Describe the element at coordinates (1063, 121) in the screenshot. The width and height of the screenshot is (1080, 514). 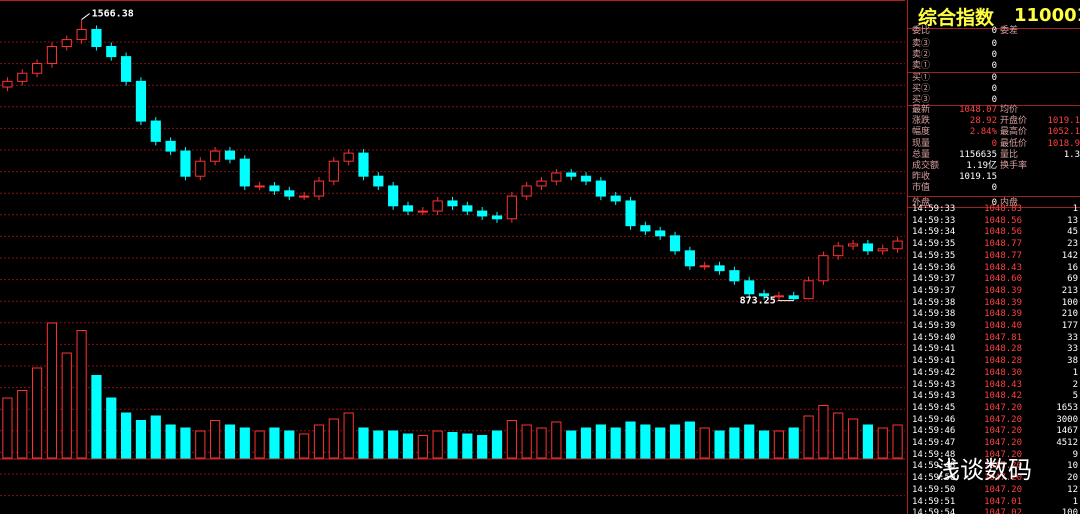
I see `panel-cell: 1019.1` at that location.